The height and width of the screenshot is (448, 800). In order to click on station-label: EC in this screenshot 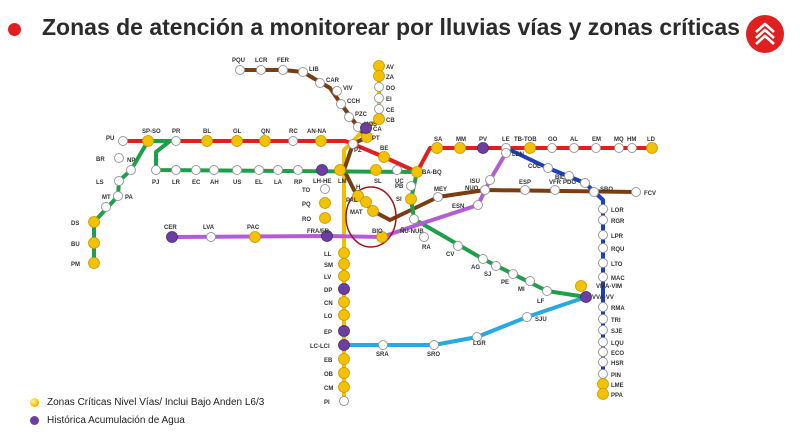, I will do `click(196, 183)`.